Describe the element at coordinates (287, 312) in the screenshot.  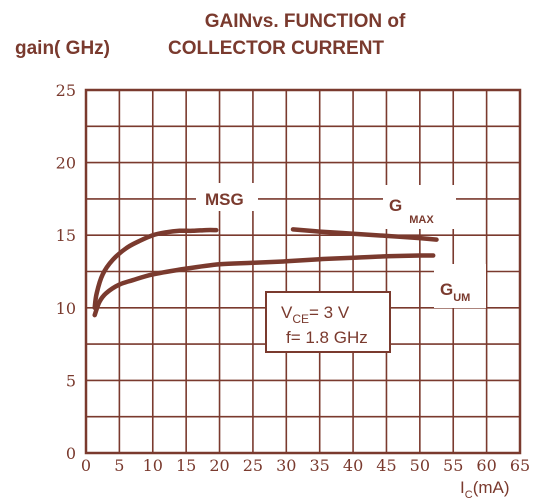
I see `condition-vce-main: V` at that location.